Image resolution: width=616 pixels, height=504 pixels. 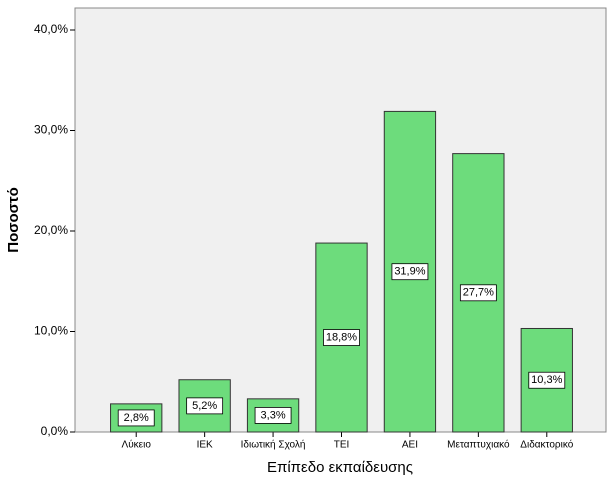 I want to click on value-label: 3,3%, so click(x=273, y=415).